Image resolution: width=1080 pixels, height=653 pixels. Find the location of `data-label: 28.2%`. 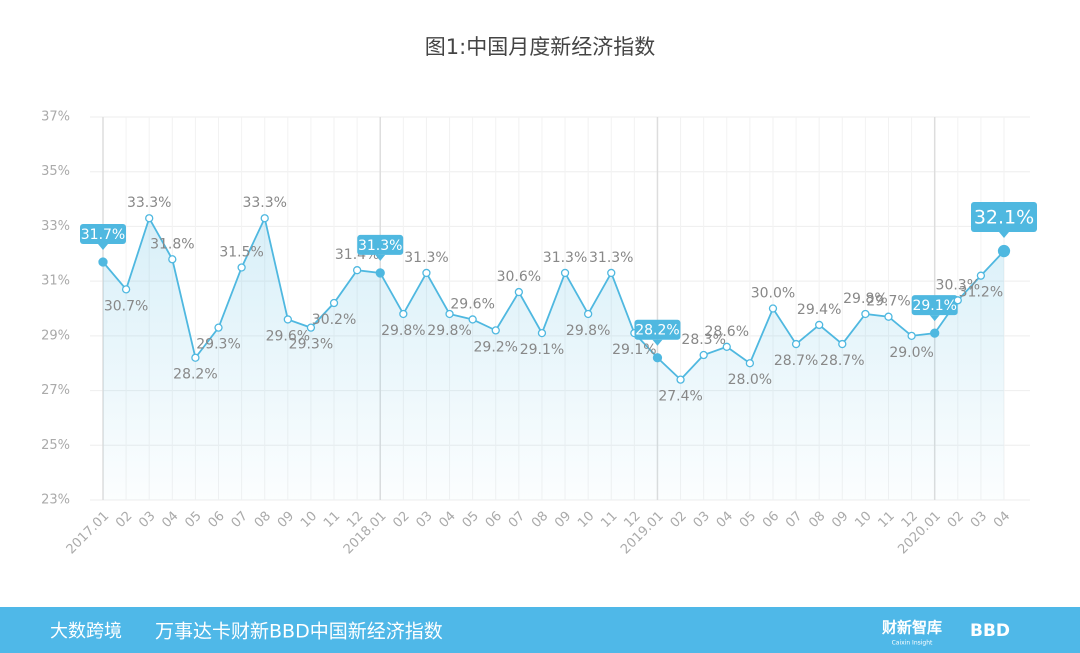

data-label: 28.2% is located at coordinates (657, 331).